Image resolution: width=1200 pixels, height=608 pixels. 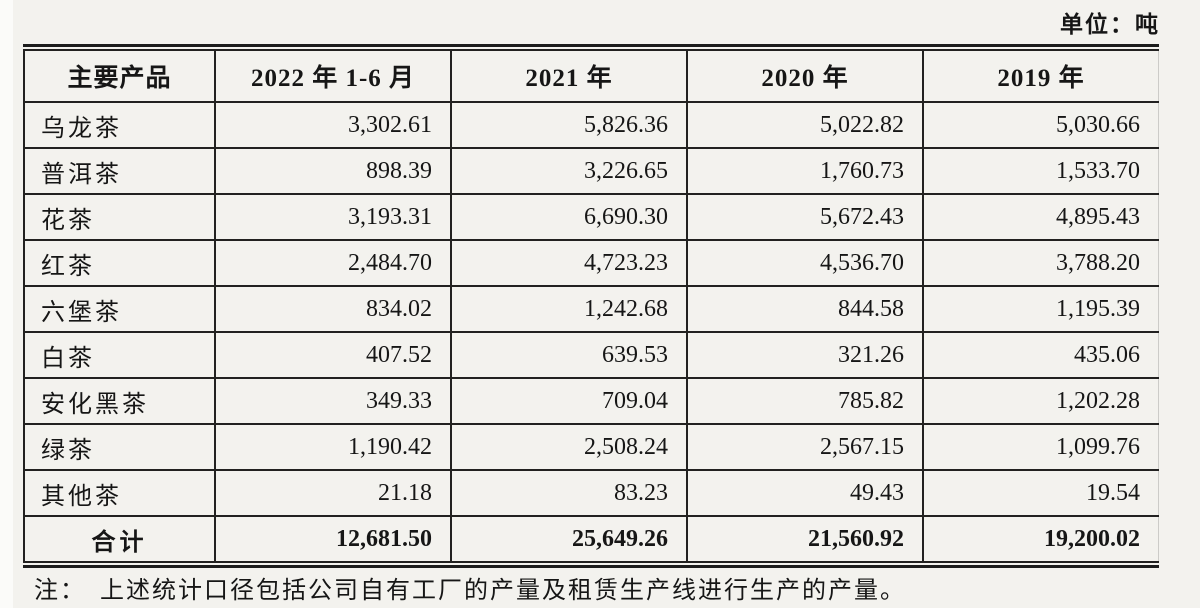 What do you see at coordinates (805, 355) in the screenshot?
I see `value-cell: 321.26` at bounding box center [805, 355].